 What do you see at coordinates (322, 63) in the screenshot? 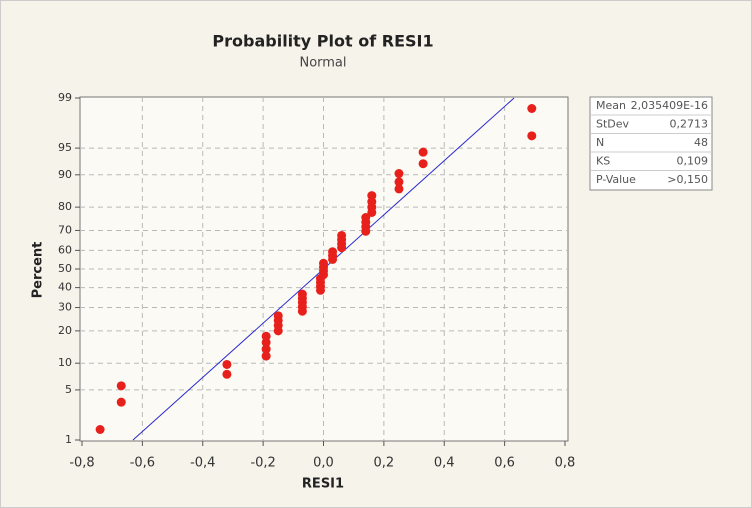
I see `chart-subtitle: Normal` at bounding box center [322, 63].